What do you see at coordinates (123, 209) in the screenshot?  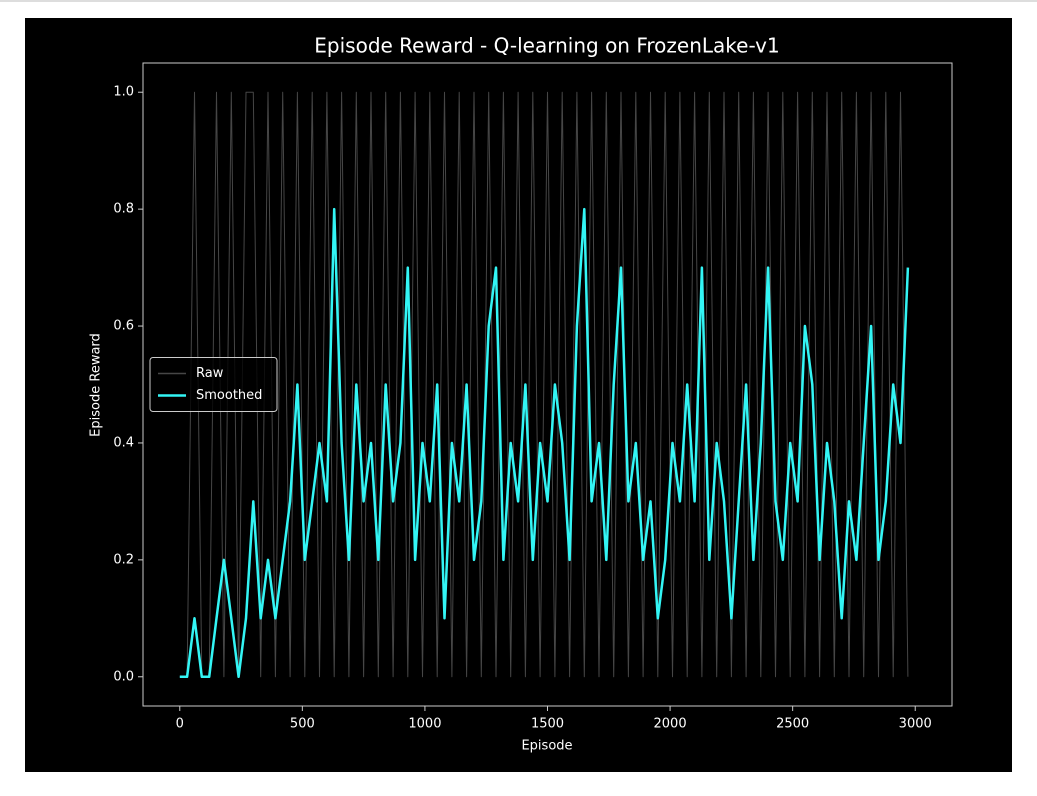 I see `y-tick-label: 0.8` at bounding box center [123, 209].